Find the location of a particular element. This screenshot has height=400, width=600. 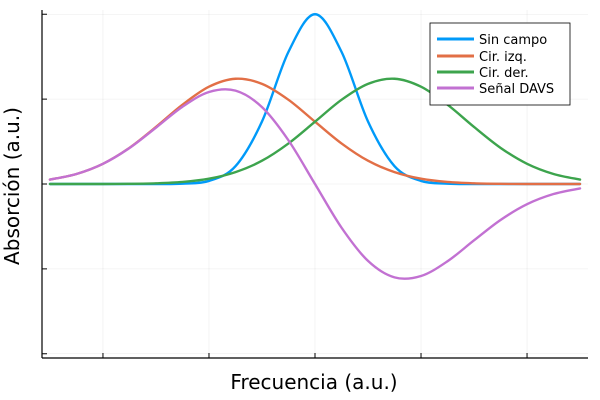

x-axis-title: Frecuencia (a.u.) is located at coordinates (313, 382).